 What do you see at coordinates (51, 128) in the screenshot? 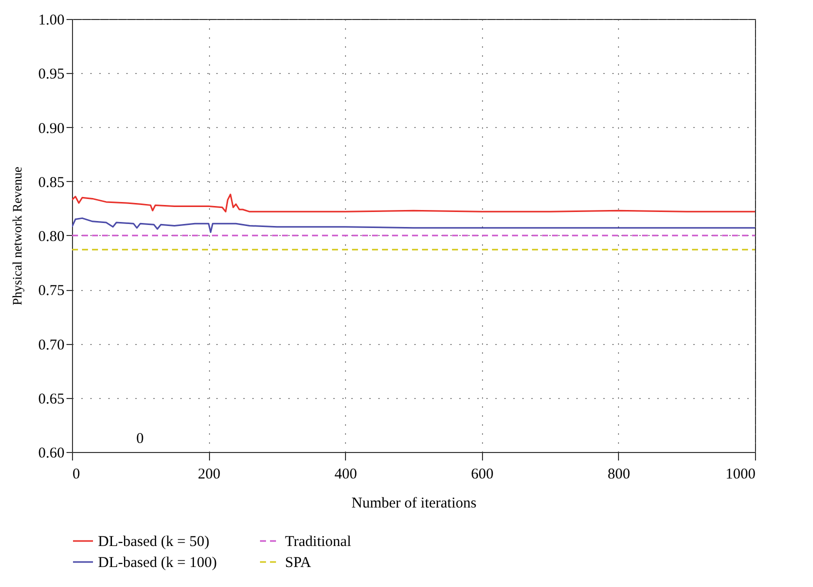
I see `y-tick-label: 0.90` at bounding box center [51, 128].